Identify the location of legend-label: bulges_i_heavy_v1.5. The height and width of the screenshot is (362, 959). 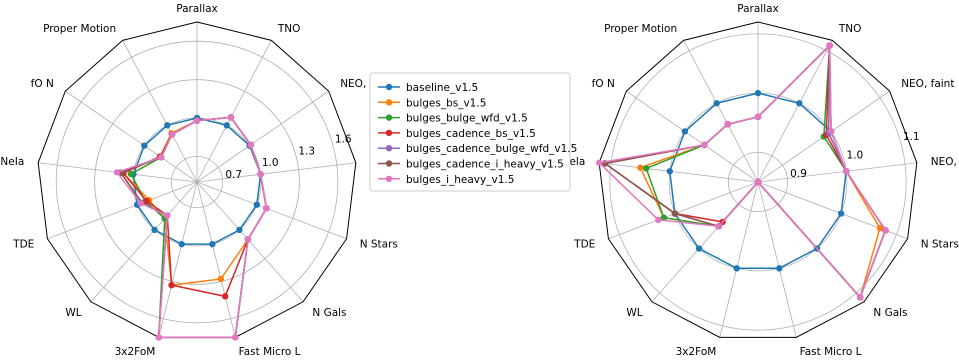
(460, 180).